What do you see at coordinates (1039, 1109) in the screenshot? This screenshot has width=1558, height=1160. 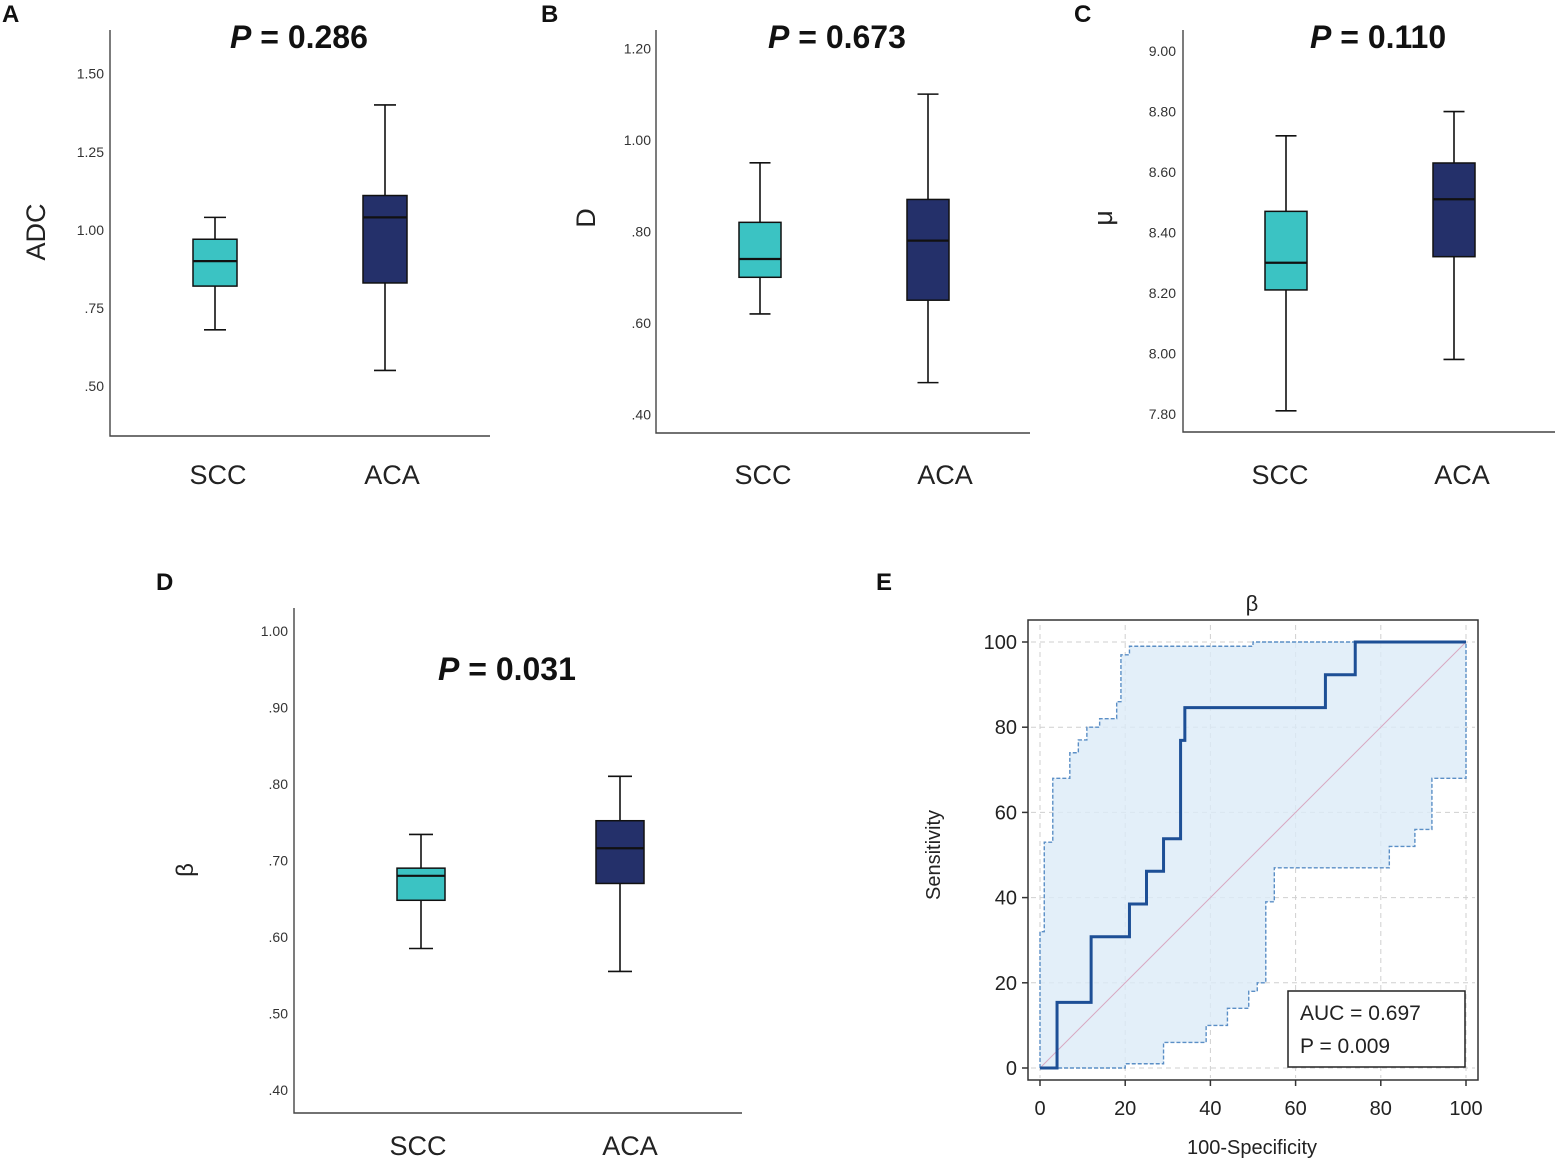 I see `roc-xtick-label: 0` at bounding box center [1039, 1109].